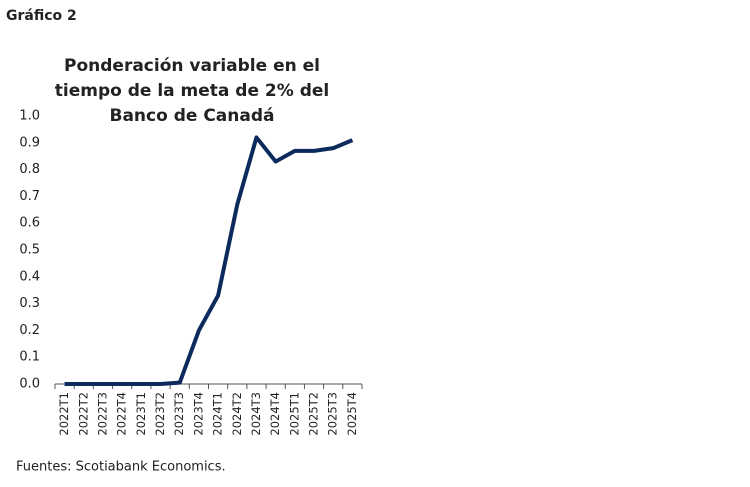 The height and width of the screenshot is (487, 750). What do you see at coordinates (121, 467) in the screenshot?
I see `source: Fuentes: Scotiabank Economics.` at bounding box center [121, 467].